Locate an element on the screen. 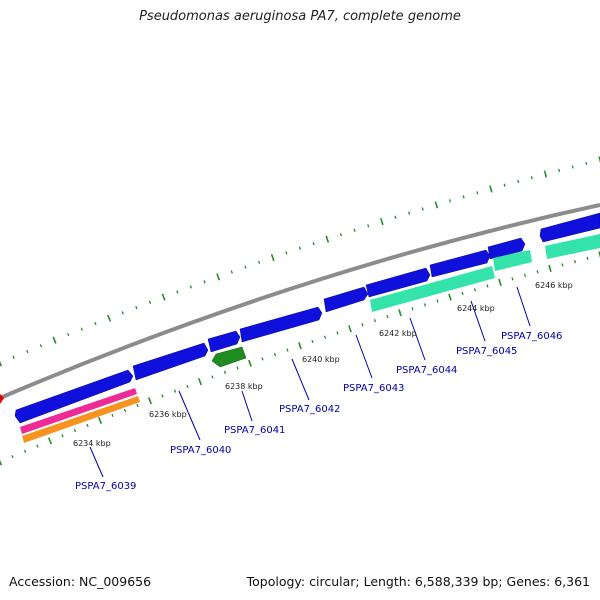 The width and height of the screenshot is (600, 600). red-marker is located at coordinates (2, 399).